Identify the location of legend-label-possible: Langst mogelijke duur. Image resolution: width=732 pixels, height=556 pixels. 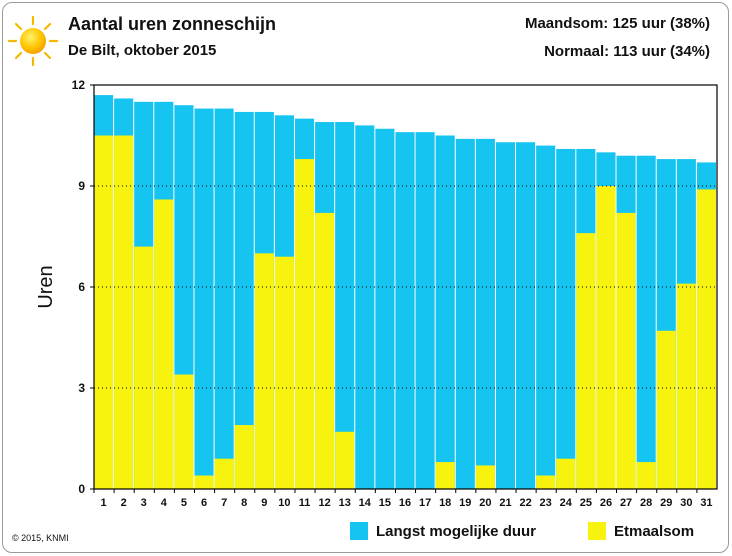
(456, 531).